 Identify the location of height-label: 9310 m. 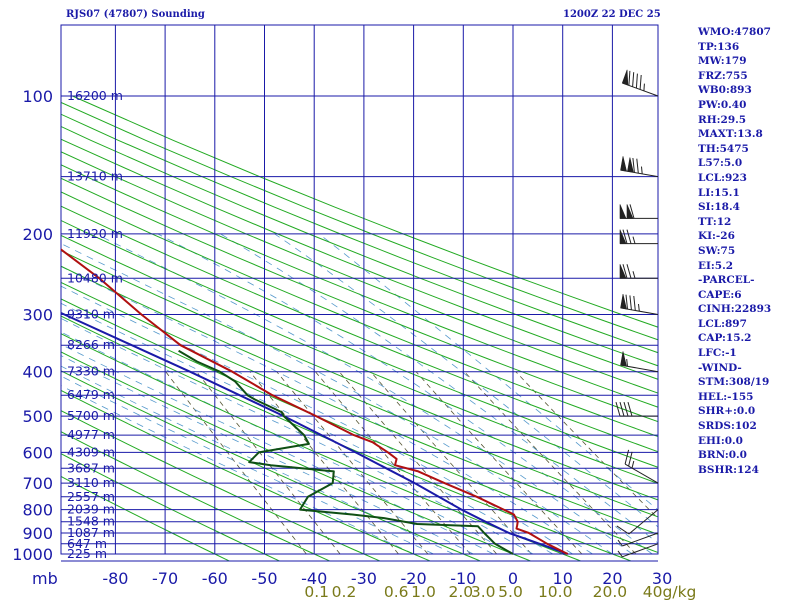
(91, 314).